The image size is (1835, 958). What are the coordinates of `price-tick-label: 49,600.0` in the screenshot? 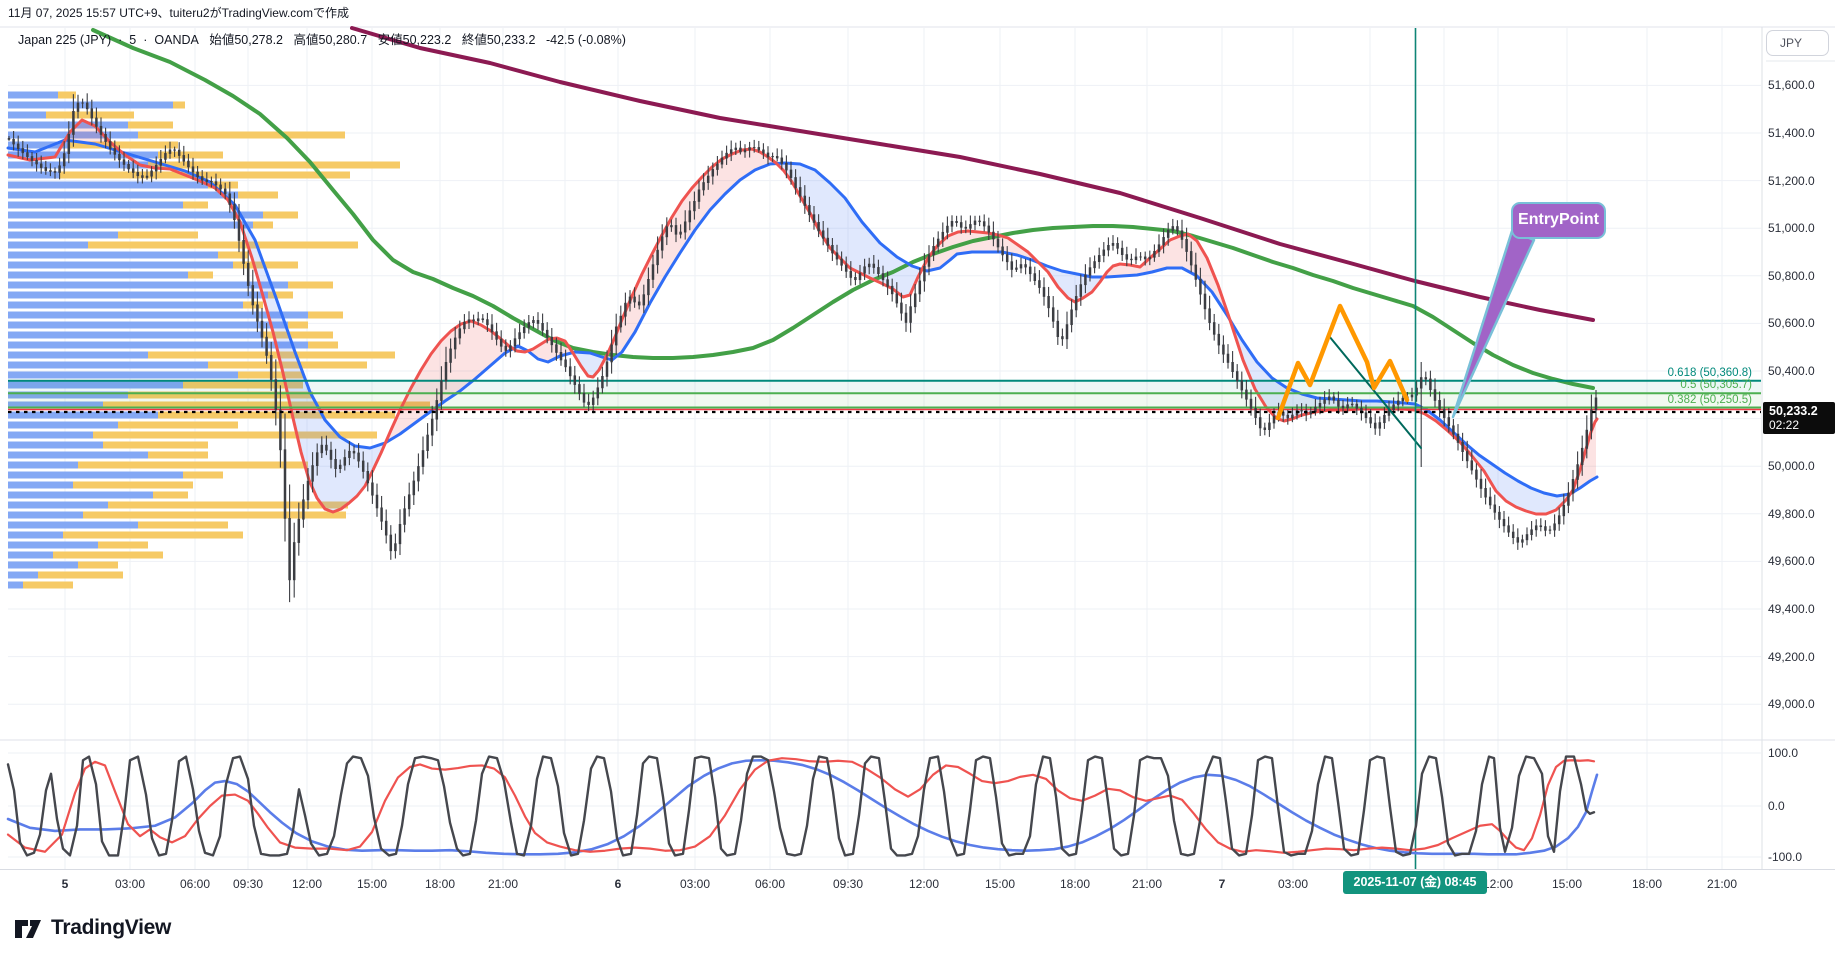 It's located at (1791, 561).